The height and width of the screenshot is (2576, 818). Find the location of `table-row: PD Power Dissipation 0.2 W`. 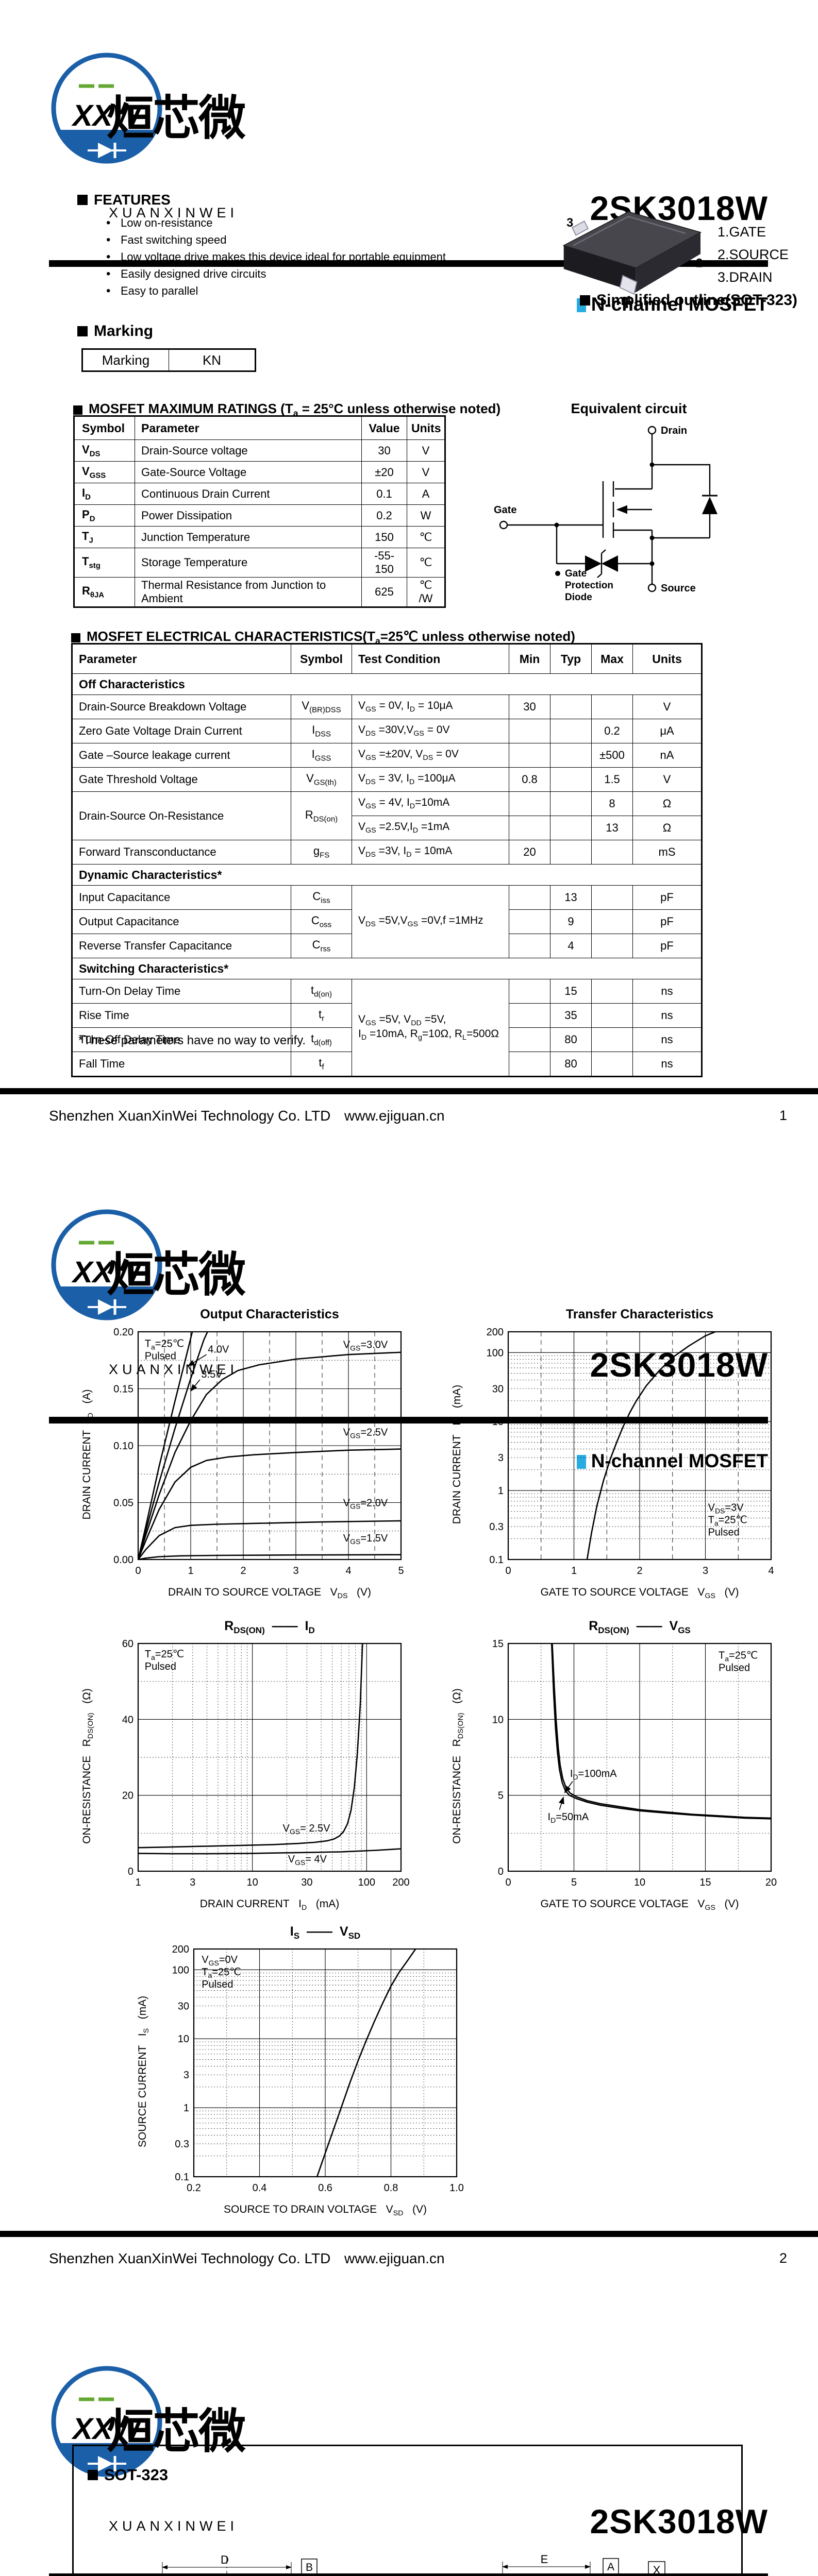

table-row: PD Power Dissipation 0.2 W is located at coordinates (259, 515).